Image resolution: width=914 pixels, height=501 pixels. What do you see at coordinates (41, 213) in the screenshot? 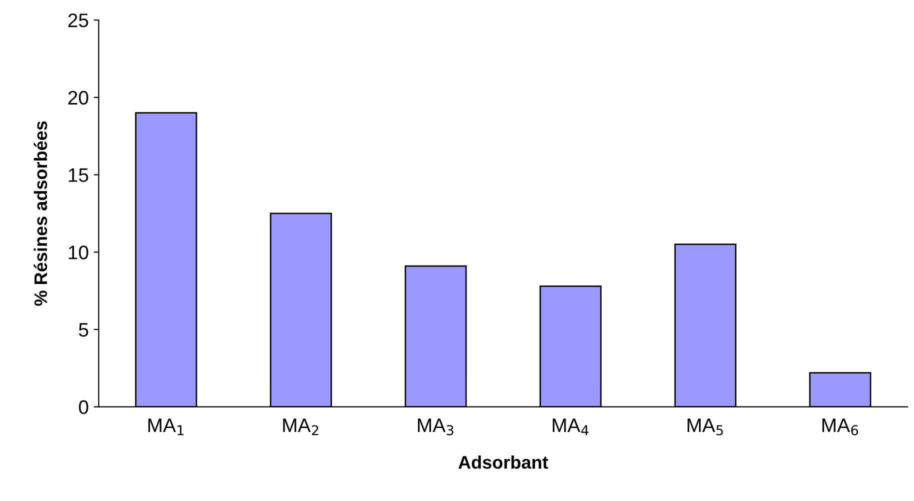
I see `y-axis-title: % Résines adsorbées` at bounding box center [41, 213].